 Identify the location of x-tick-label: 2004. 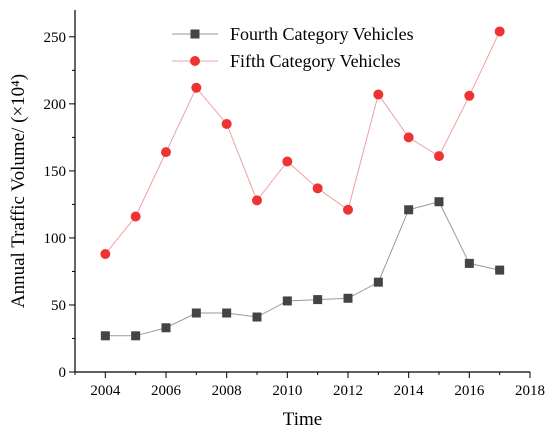
(105, 391).